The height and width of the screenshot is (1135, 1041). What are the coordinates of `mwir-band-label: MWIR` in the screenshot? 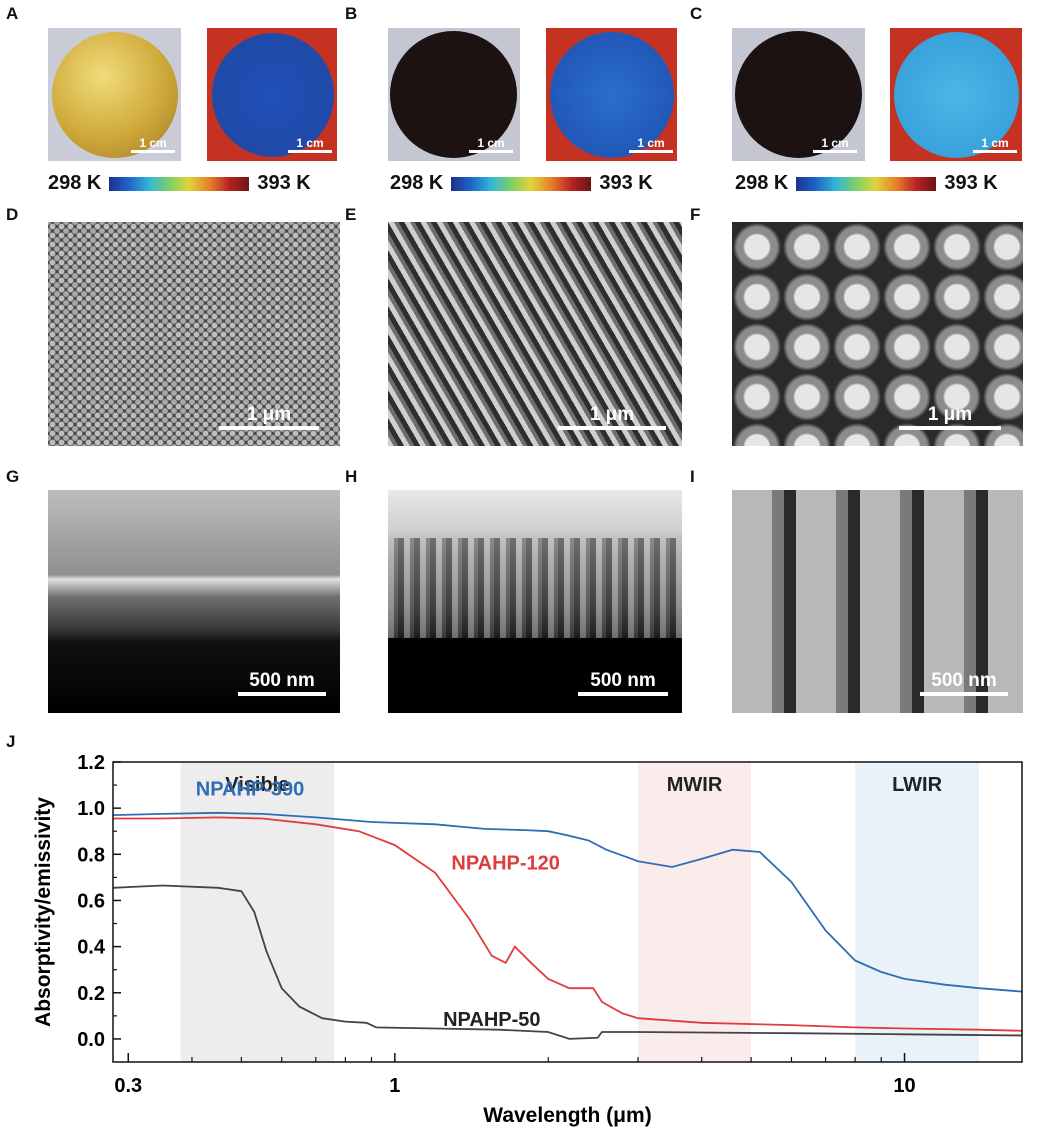 It's located at (695, 785).